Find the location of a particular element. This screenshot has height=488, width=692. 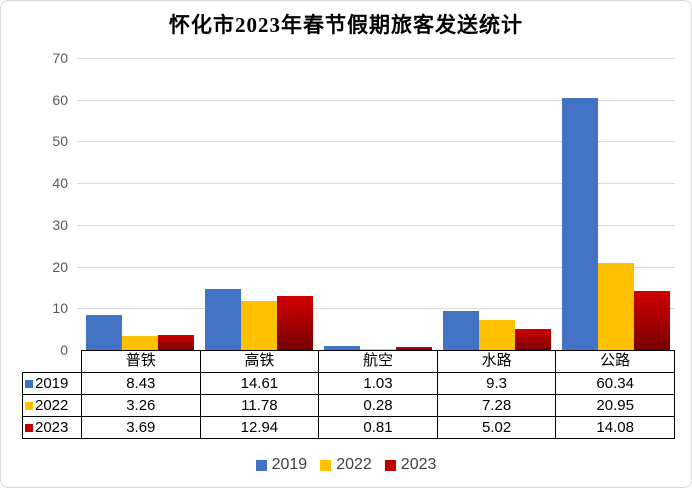

value-cell: 3.26 is located at coordinates (141, 405).